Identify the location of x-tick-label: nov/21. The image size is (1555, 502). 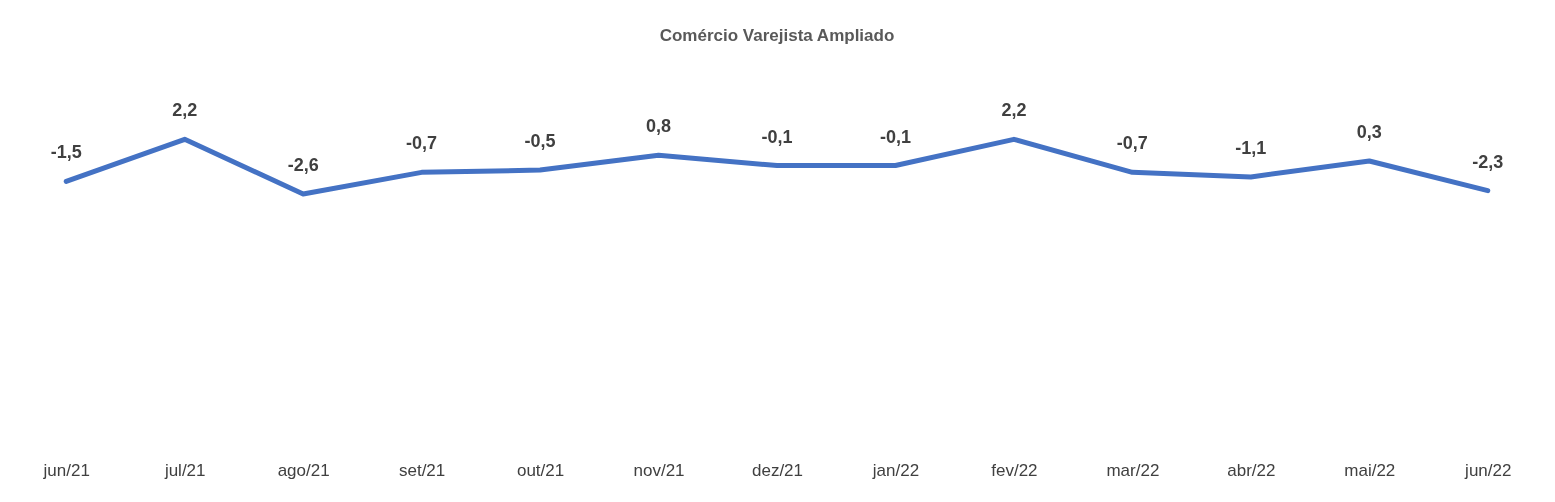
(659, 470).